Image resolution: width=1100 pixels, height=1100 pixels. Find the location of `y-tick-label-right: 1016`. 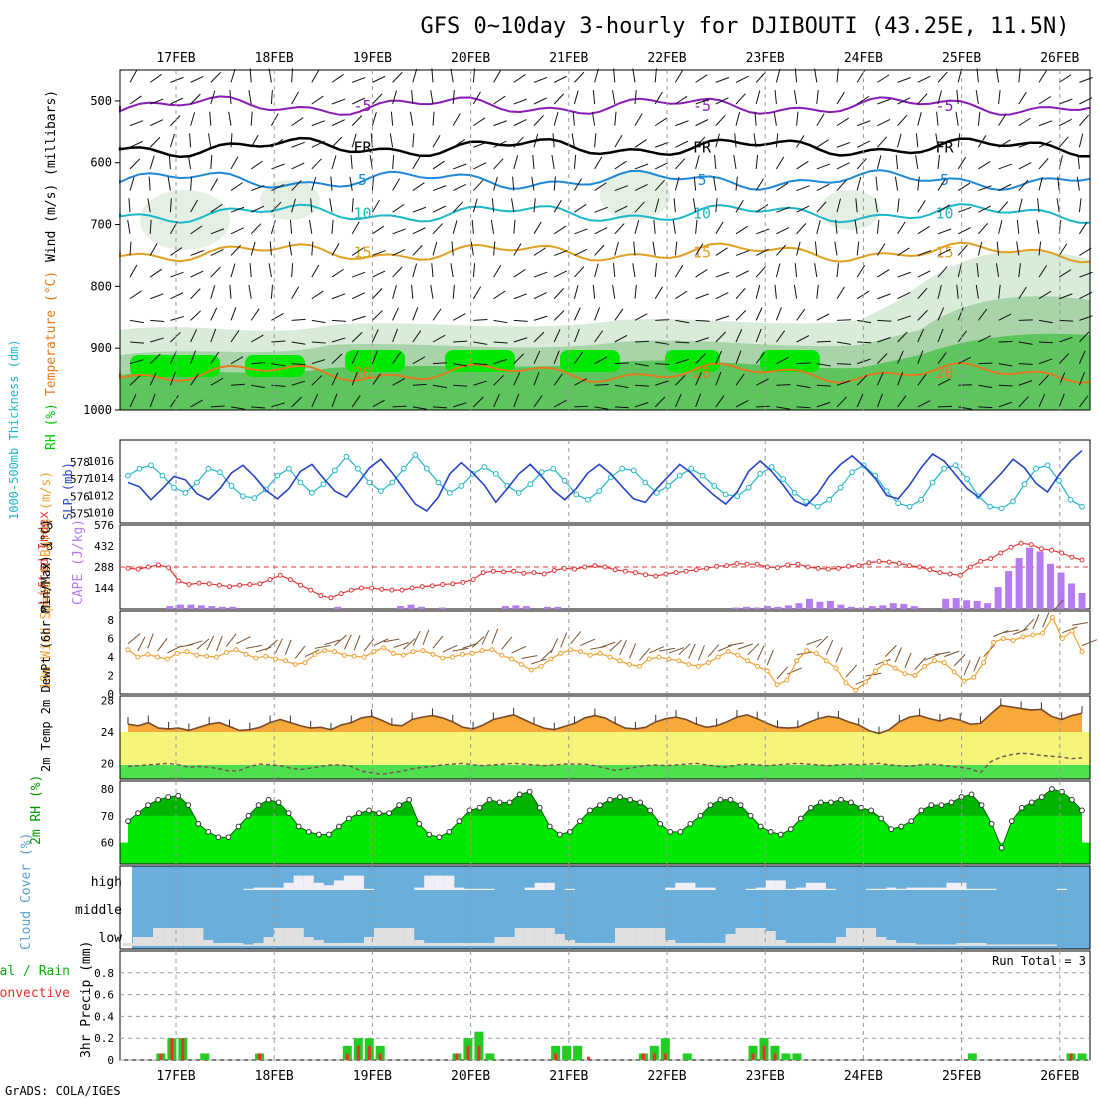

y-tick-label-right: 1016 is located at coordinates (101, 461).